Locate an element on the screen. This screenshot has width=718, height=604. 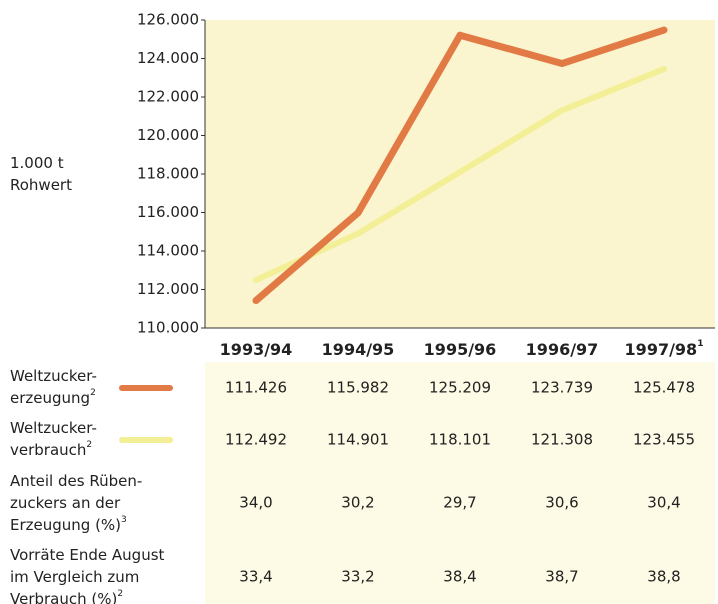
x-tick-label: 1994/95 is located at coordinates (358, 349).